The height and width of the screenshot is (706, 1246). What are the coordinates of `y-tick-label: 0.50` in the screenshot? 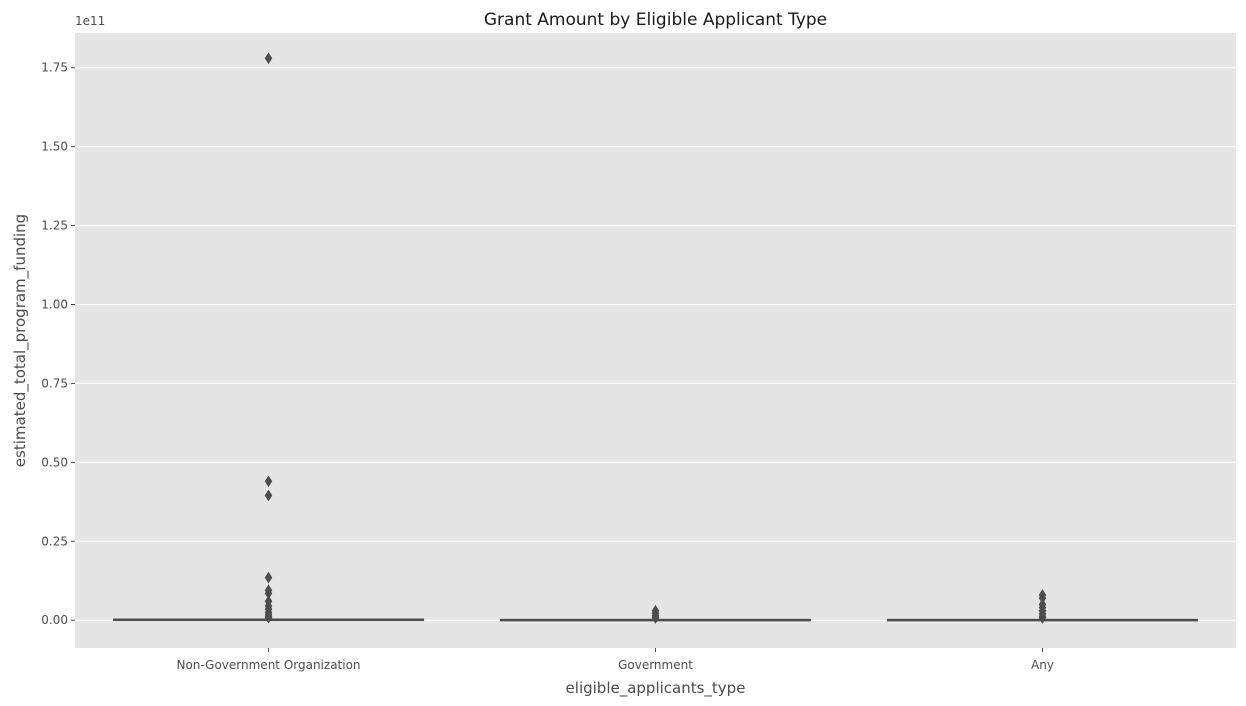 It's located at (54, 462).